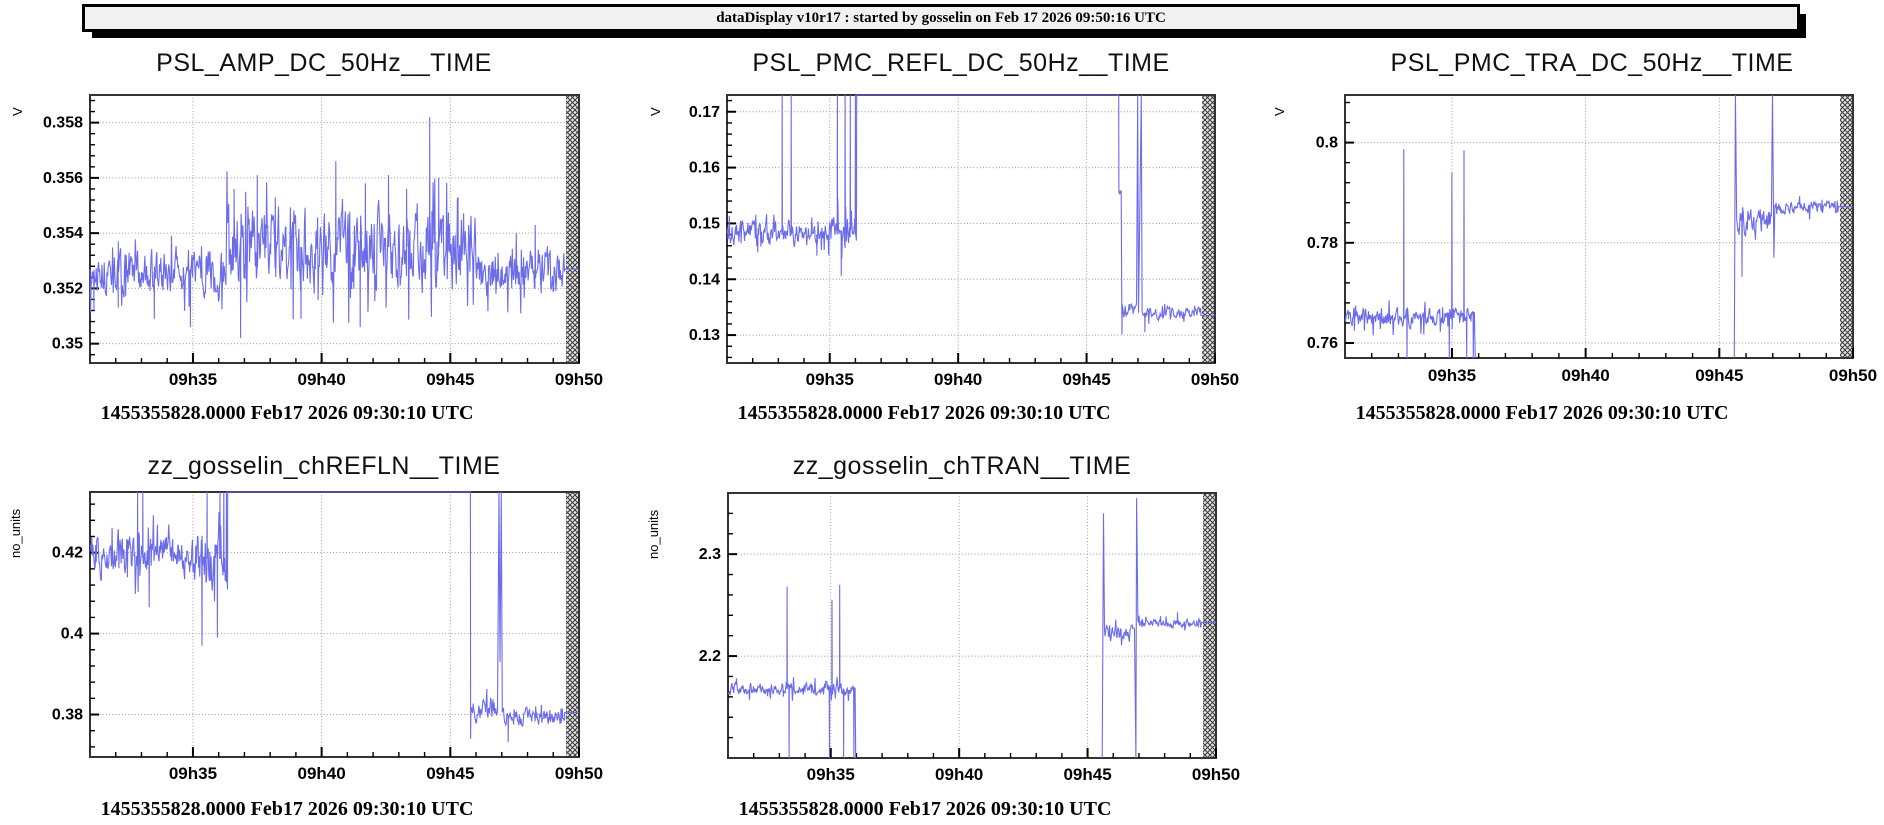 The width and height of the screenshot is (1884, 825). I want to click on y-tick-label: 0.38, so click(67, 715).